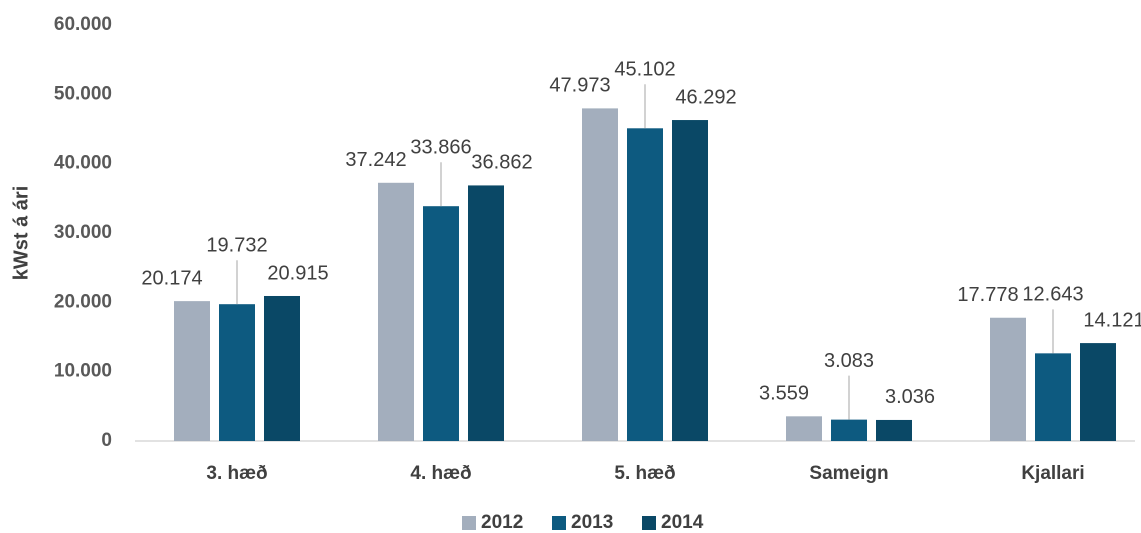 The height and width of the screenshot is (533, 1141). I want to click on y-tick-label: 20.000, so click(83, 301).